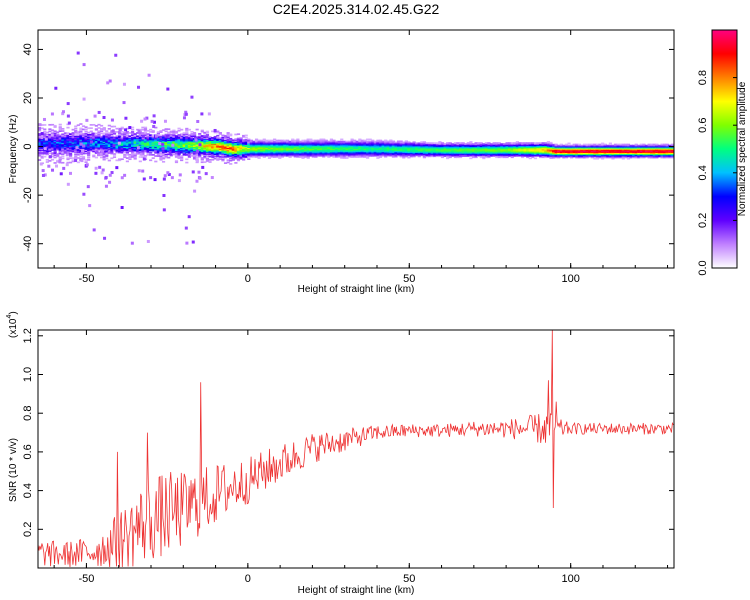 This screenshot has height=600, width=750. Describe the element at coordinates (248, 279) in the screenshot. I see `x-tick-label: 0` at that location.